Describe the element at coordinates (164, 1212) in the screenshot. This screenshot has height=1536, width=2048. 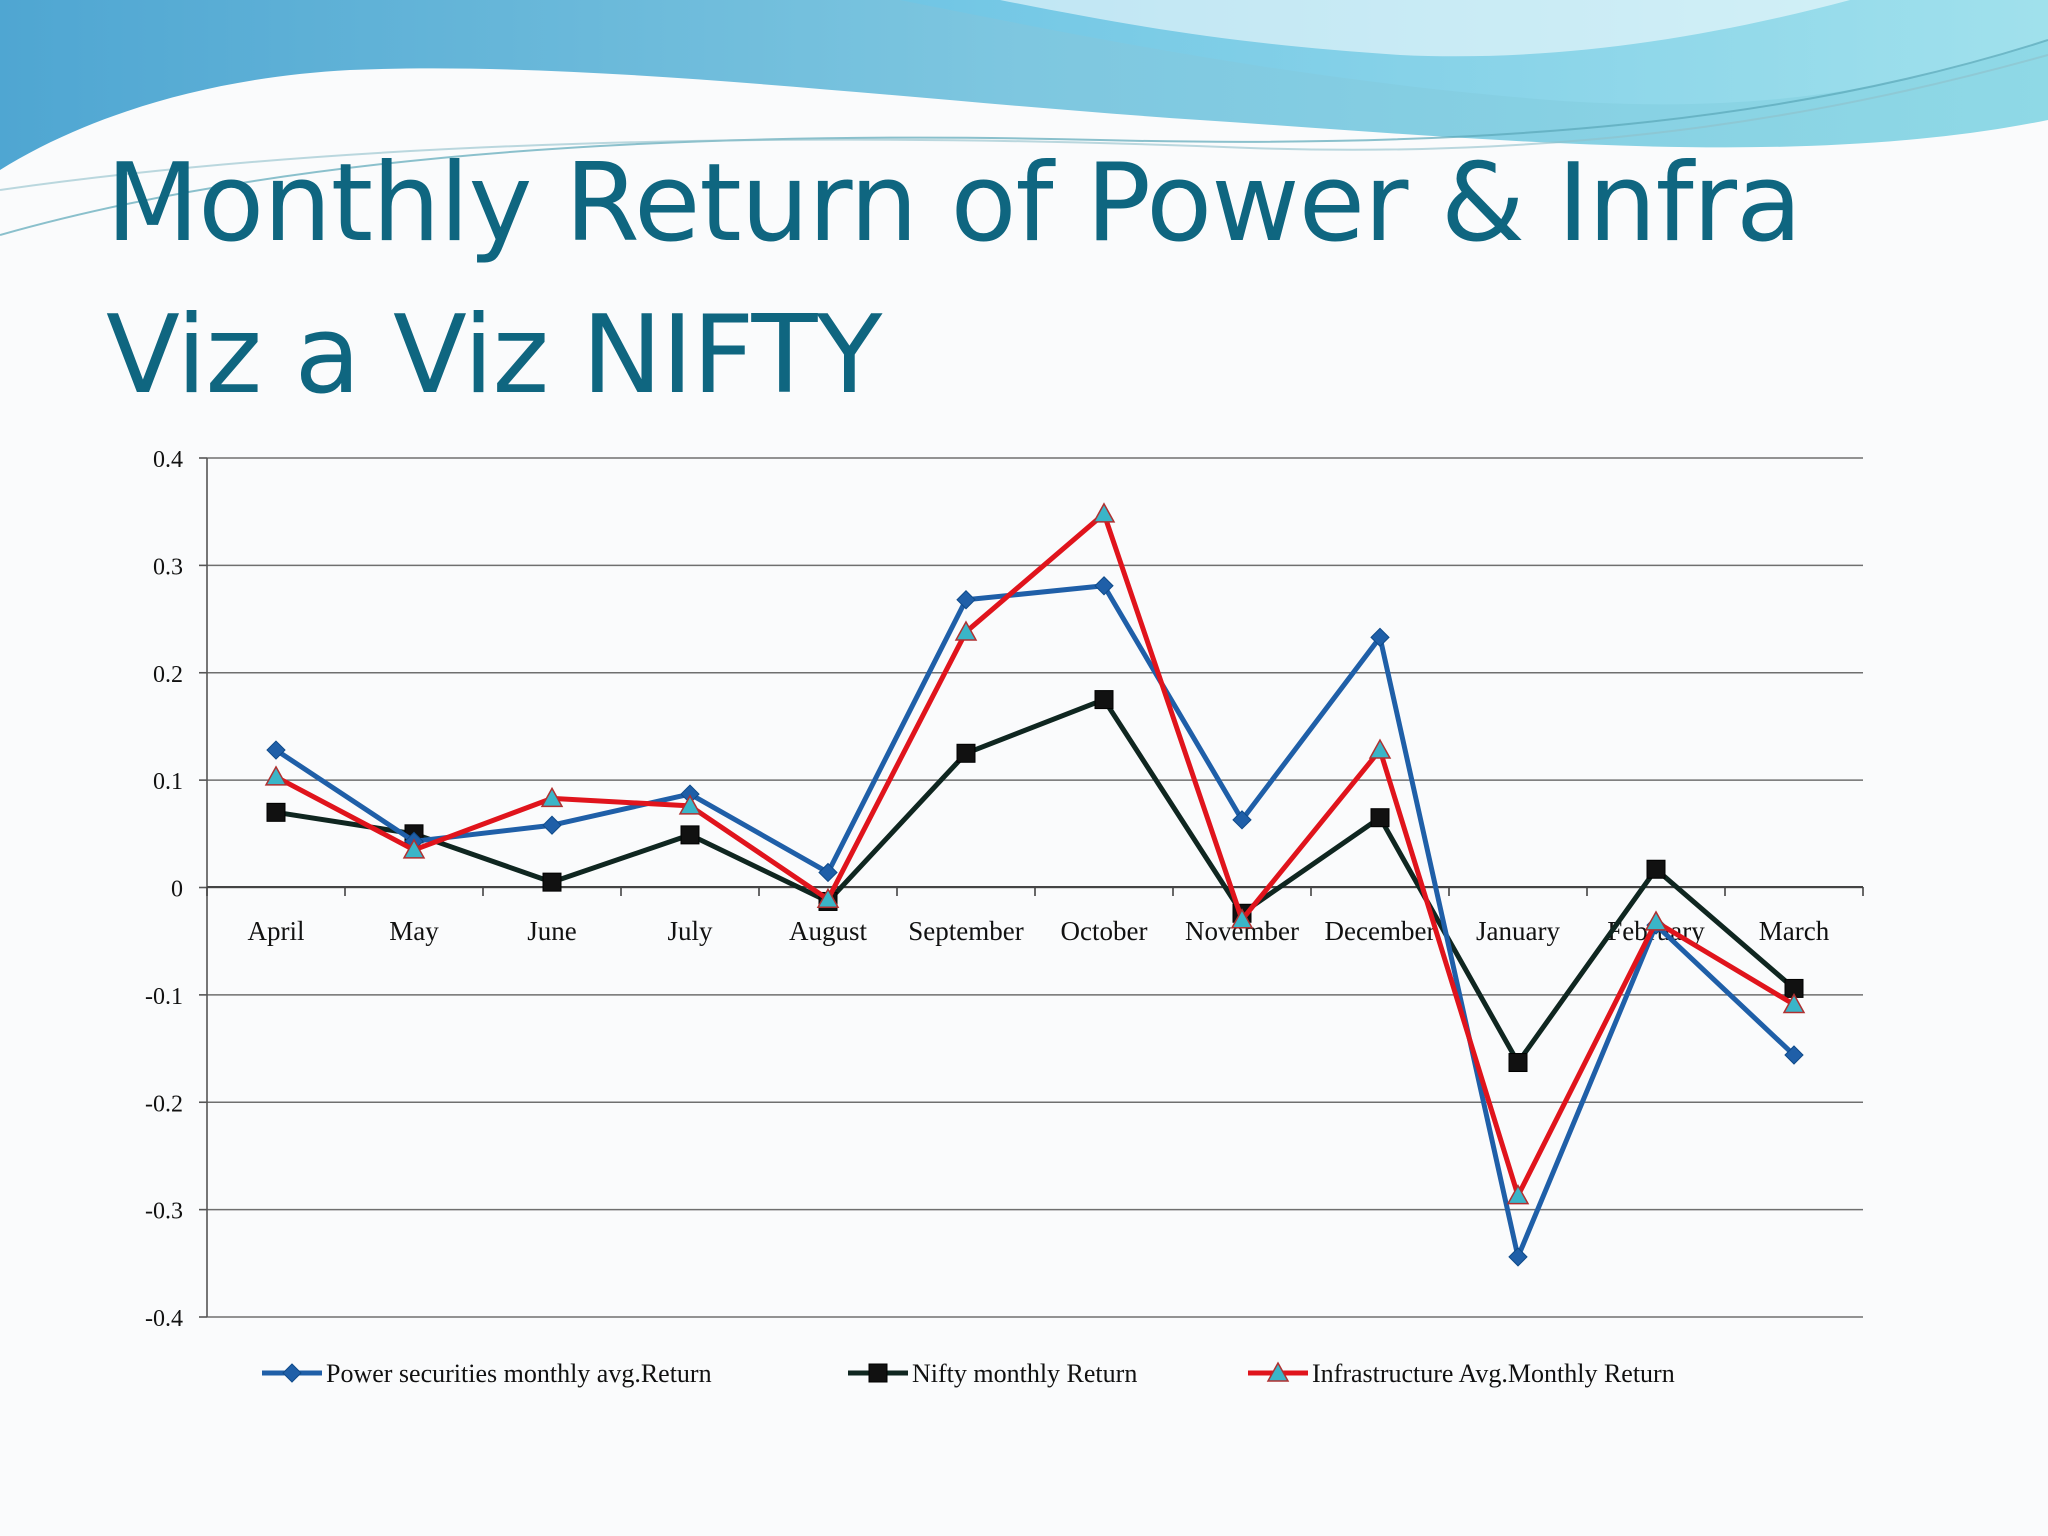
I see `y-tick-label: -0.3` at that location.